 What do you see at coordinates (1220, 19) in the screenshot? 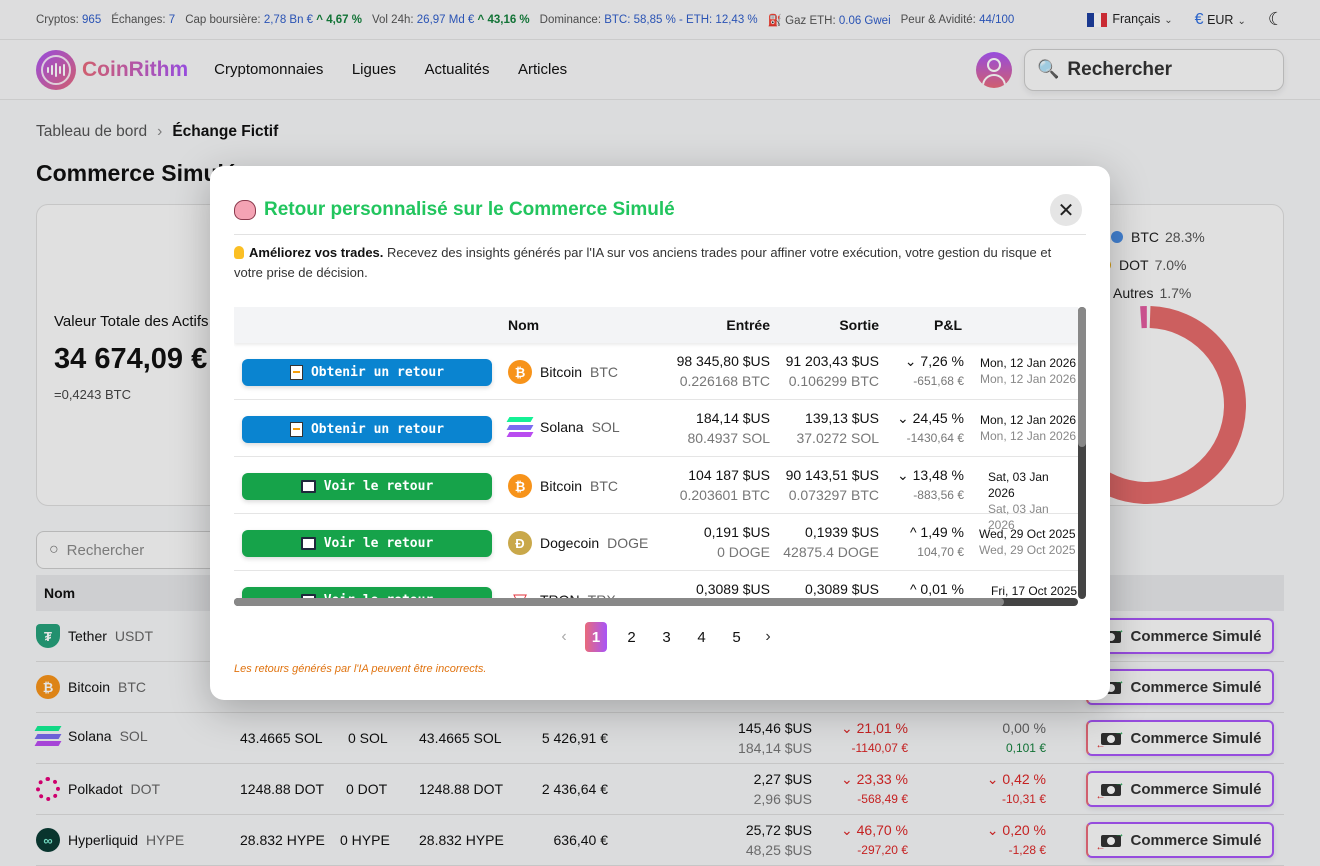
I see `currency-selector: € EUR ⌄` at bounding box center [1220, 19].